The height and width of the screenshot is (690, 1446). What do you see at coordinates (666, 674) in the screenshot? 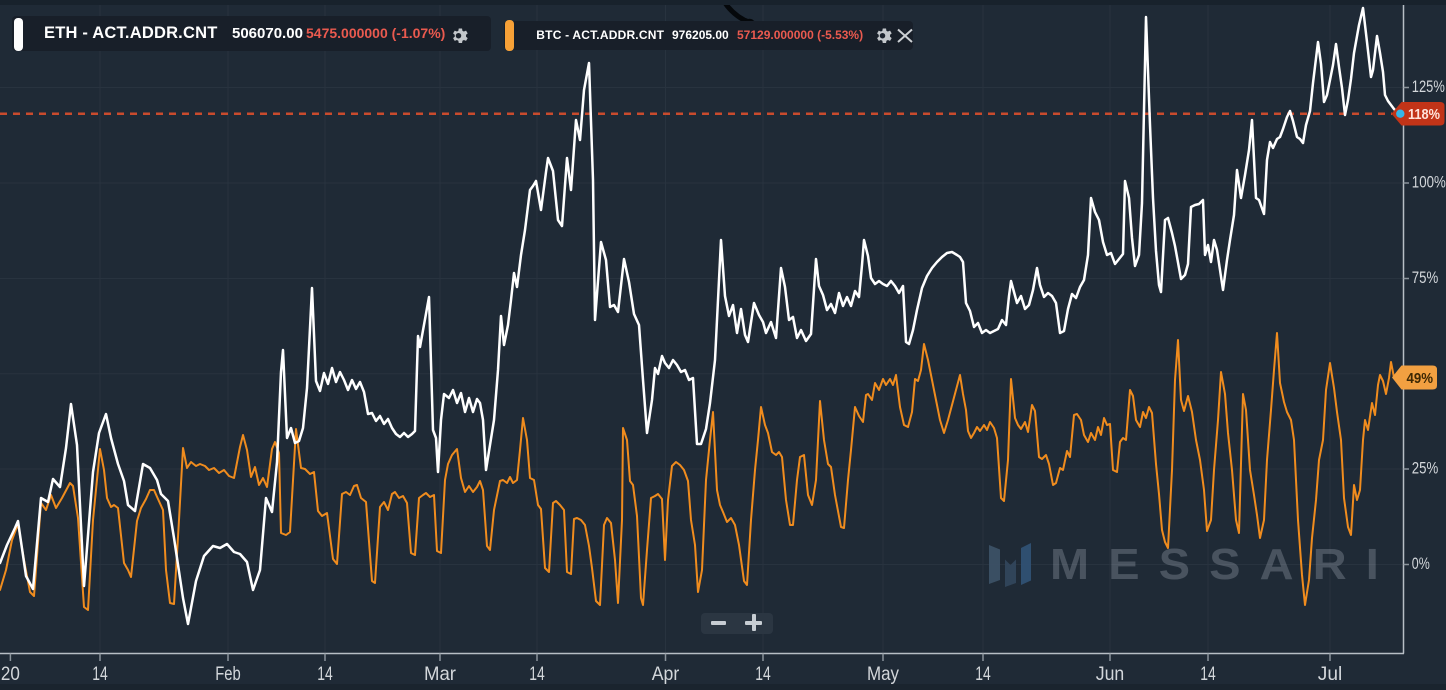
I see `svg-text: Apr` at bounding box center [666, 674].